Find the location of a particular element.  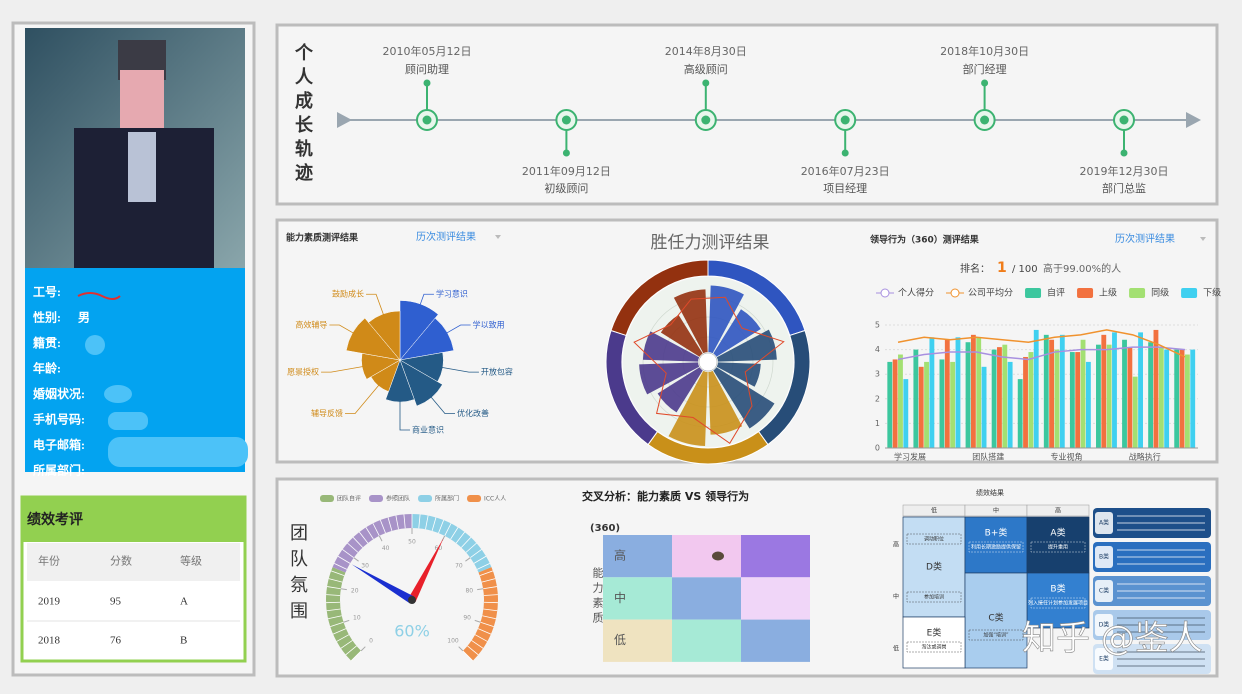

ability-dropdown: 历次测评结果 is located at coordinates (446, 236).